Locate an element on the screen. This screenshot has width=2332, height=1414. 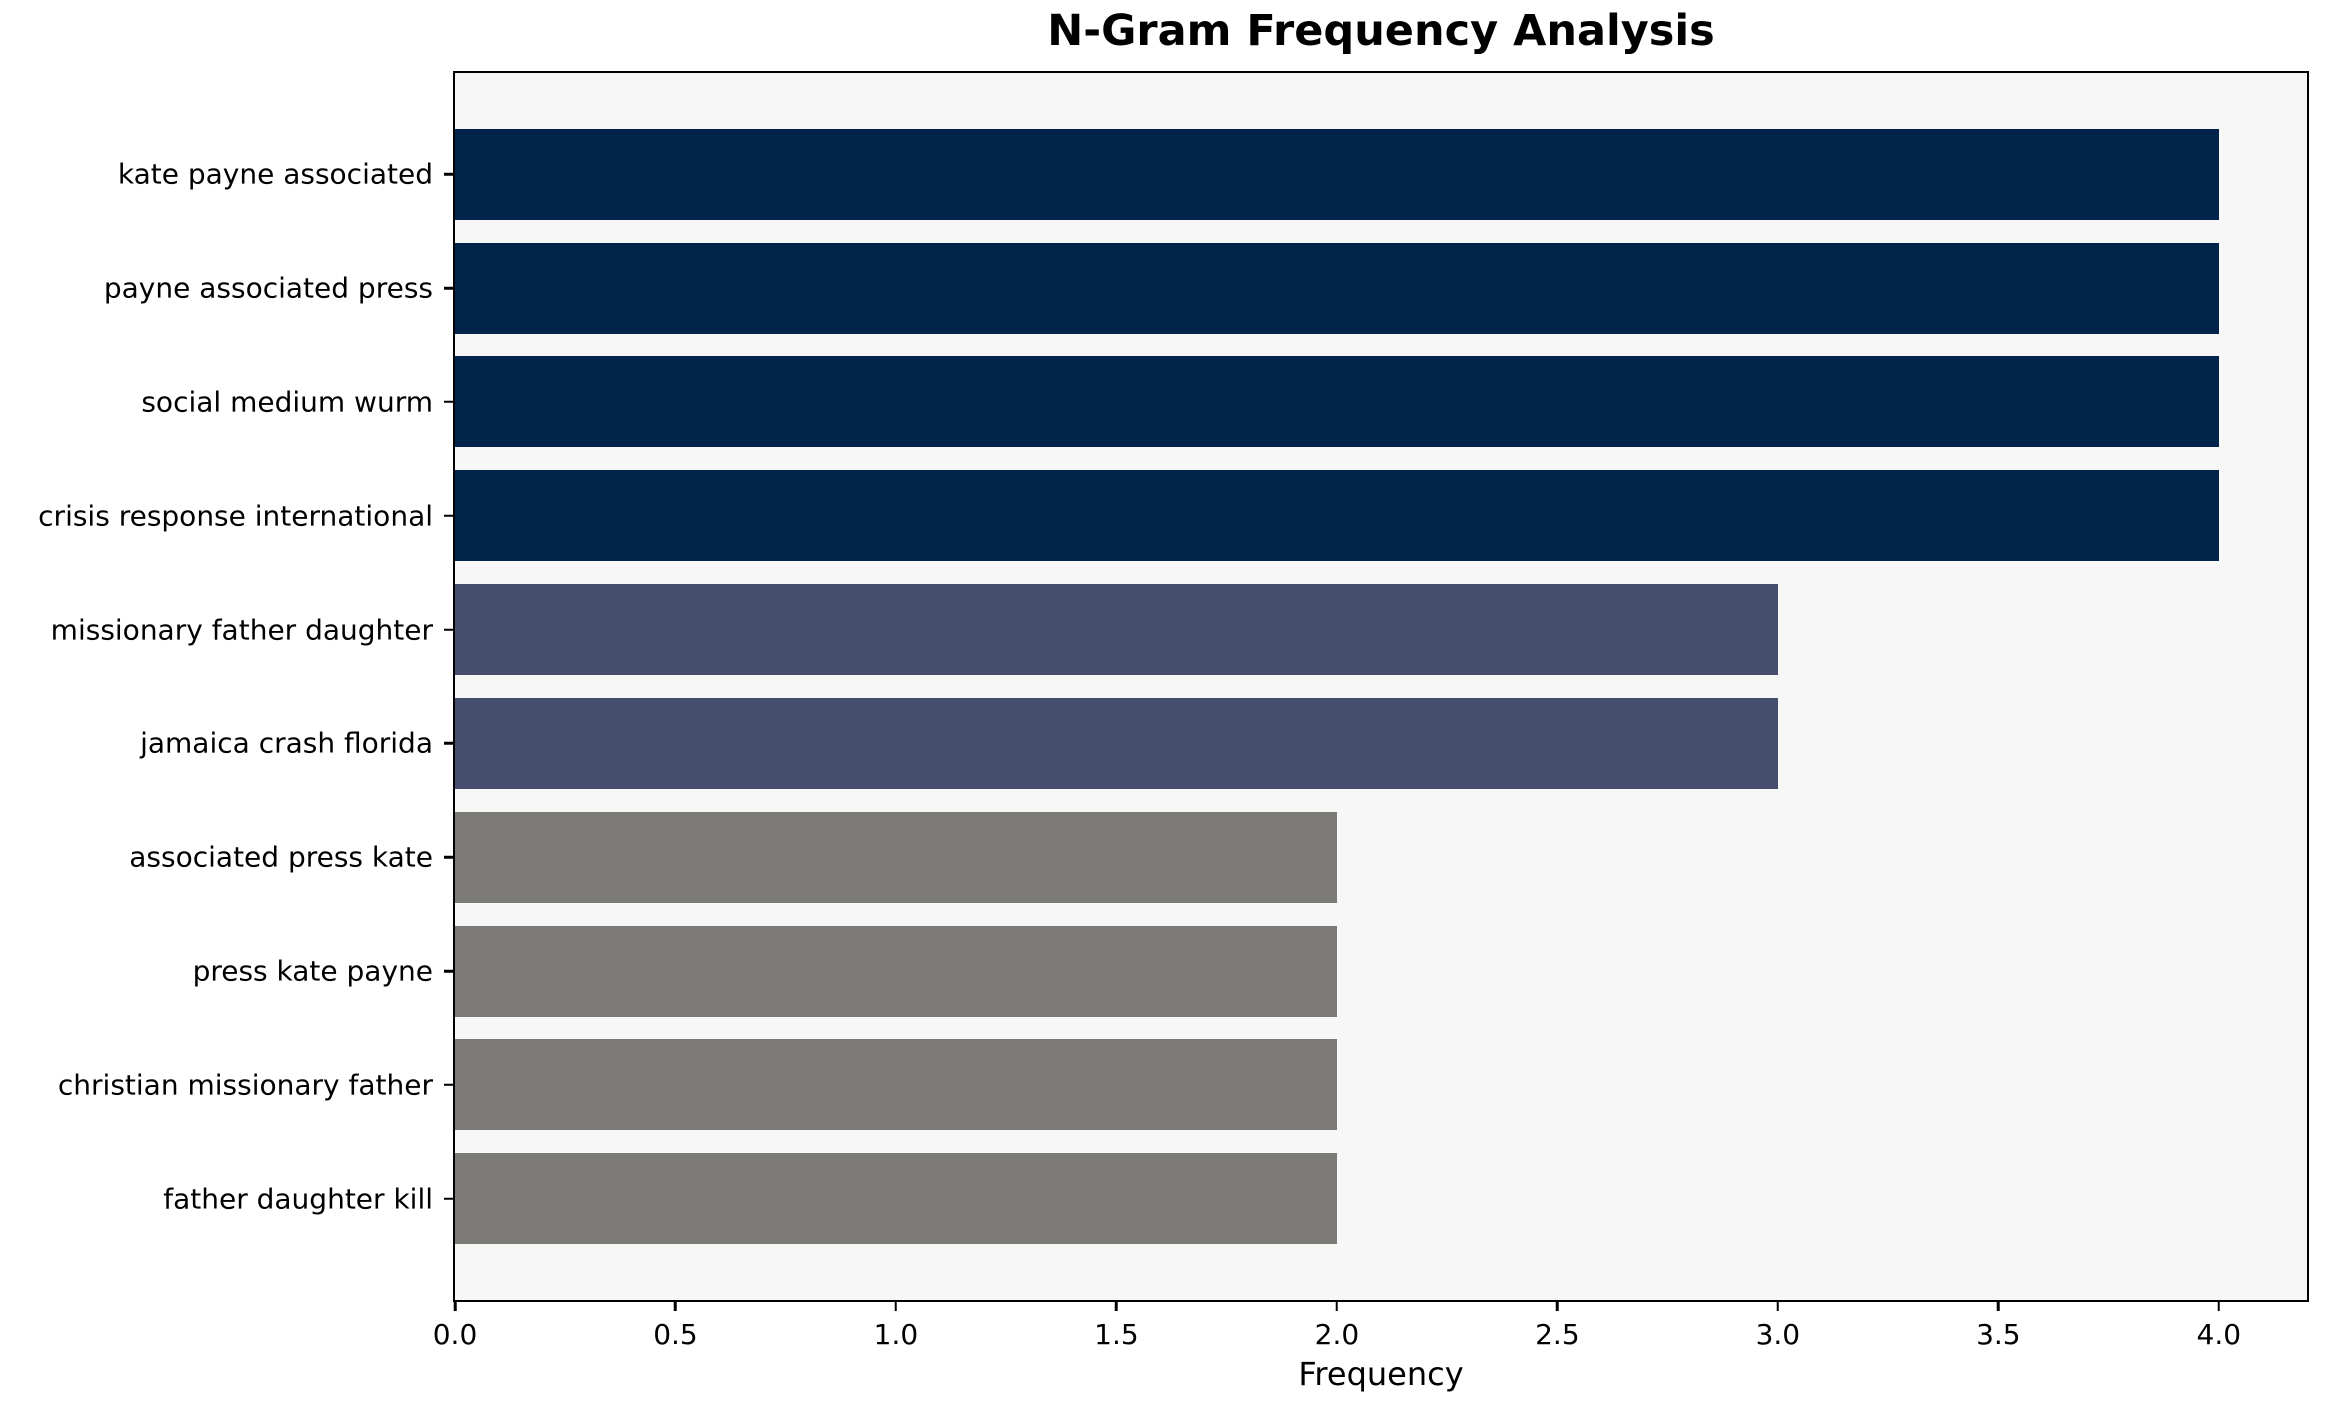
x-tick: 4.0 is located at coordinates (2219, 1325).